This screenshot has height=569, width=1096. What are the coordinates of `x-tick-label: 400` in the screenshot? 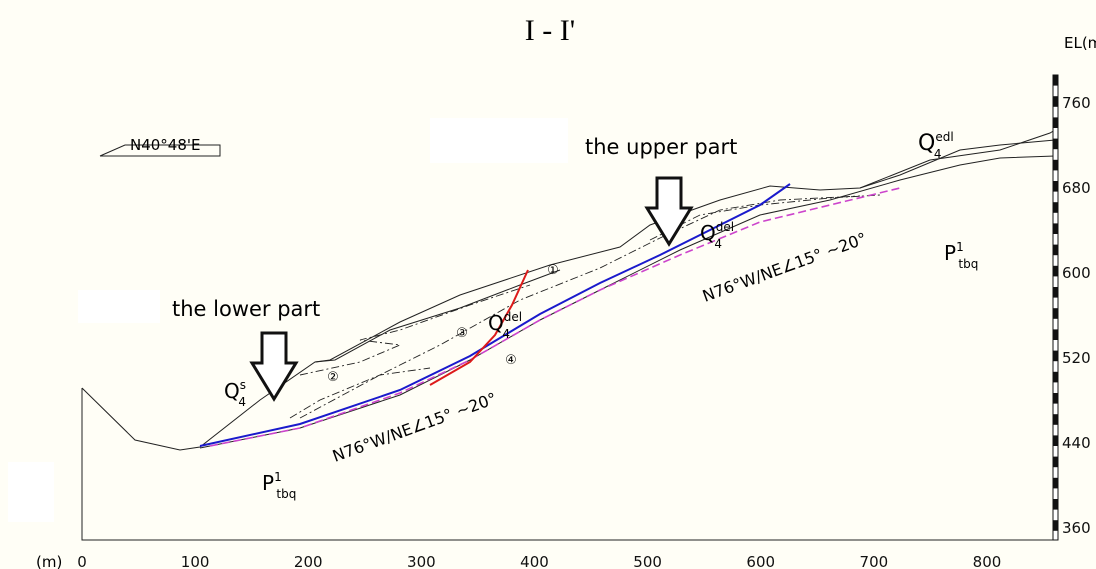 It's located at (534, 561).